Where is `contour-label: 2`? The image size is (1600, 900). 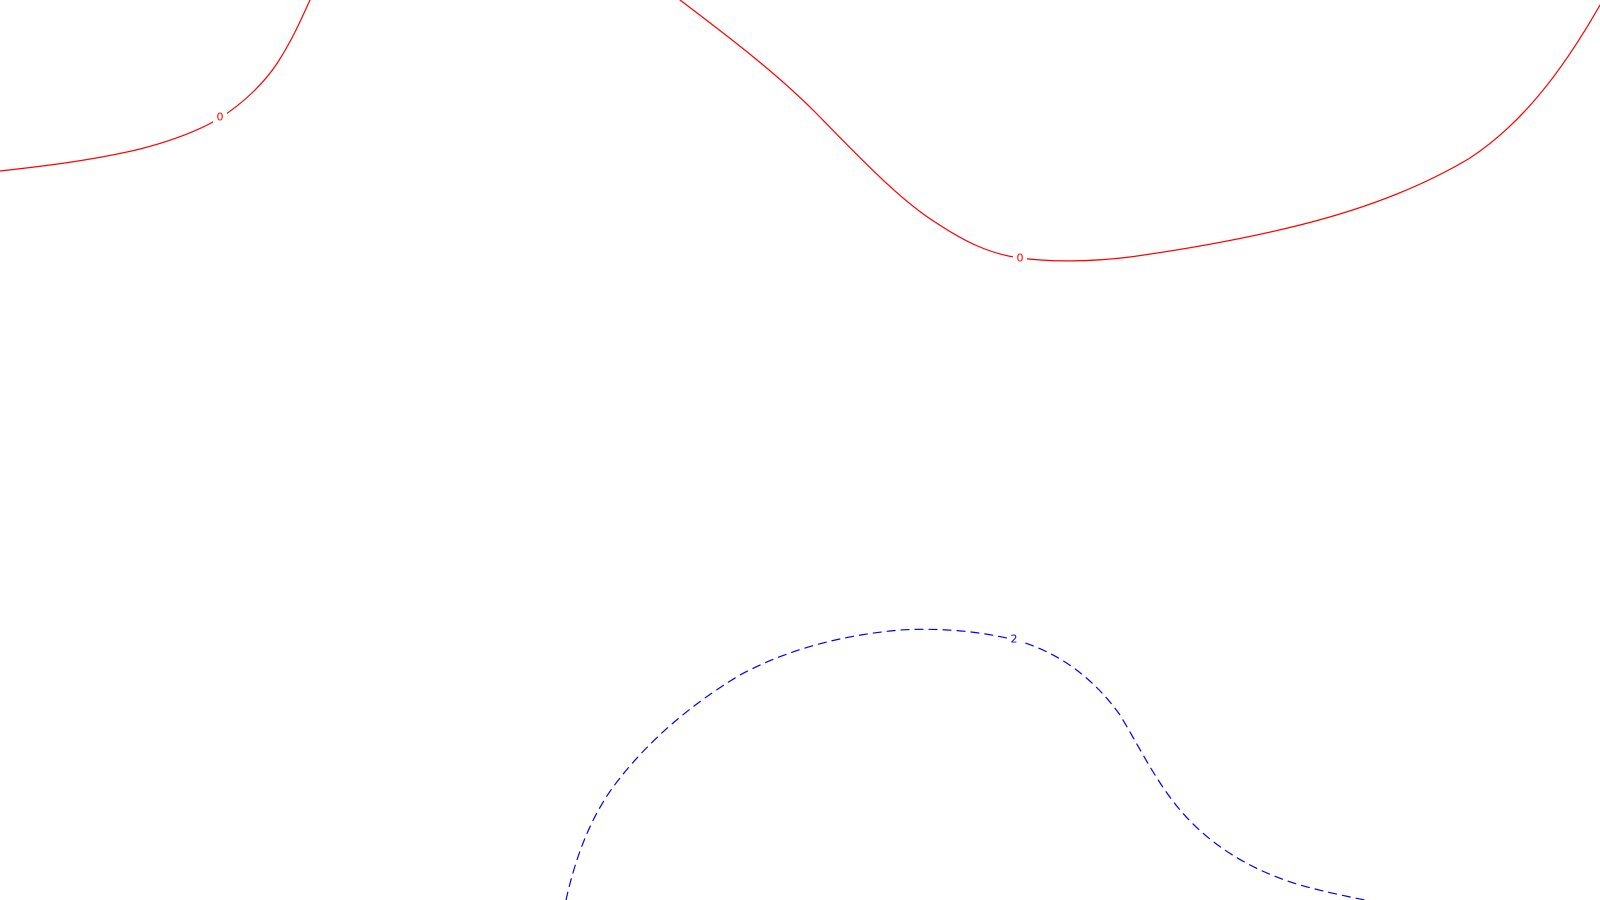 contour-label: 2 is located at coordinates (1014, 639).